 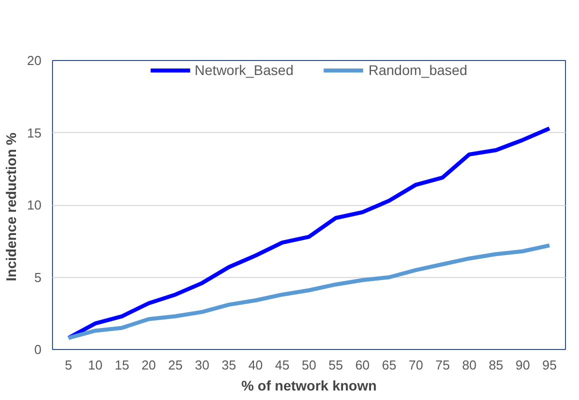 What do you see at coordinates (418, 70) in the screenshot?
I see `legend-label: Random_based` at bounding box center [418, 70].